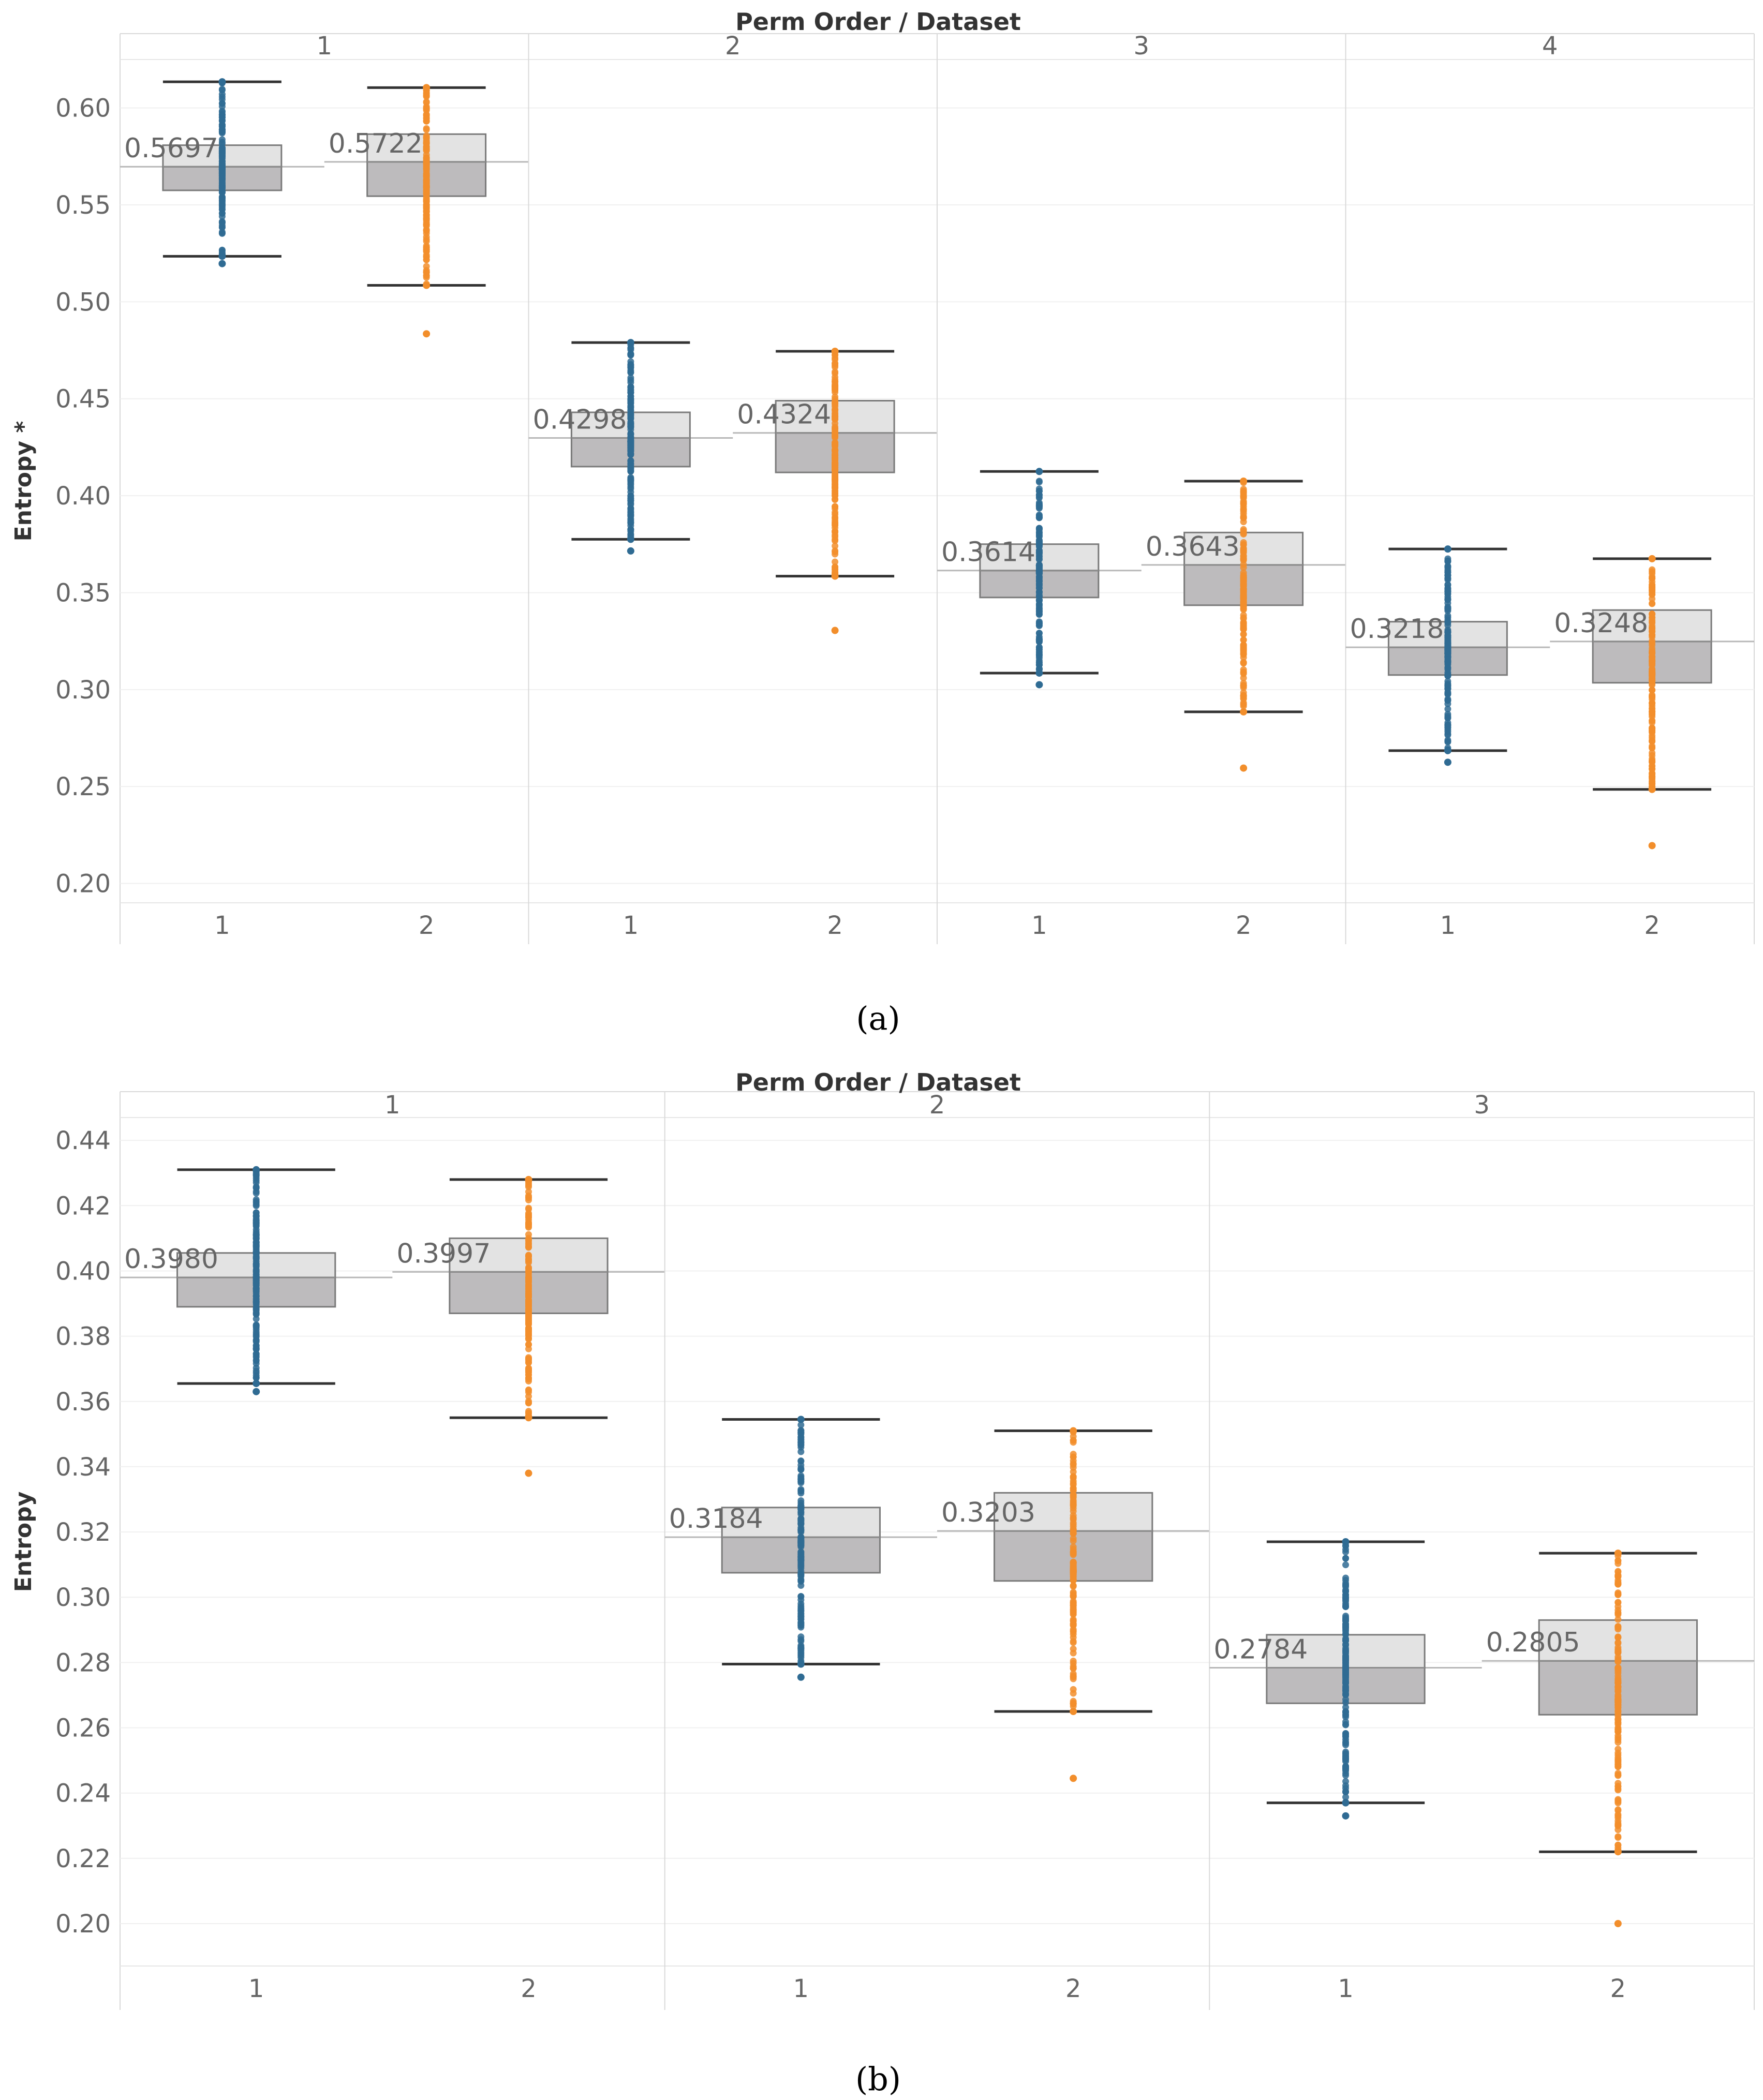 The height and width of the screenshot is (2100, 1763). Describe the element at coordinates (83, 1532) in the screenshot. I see `y-tick-label: 0.32` at that location.